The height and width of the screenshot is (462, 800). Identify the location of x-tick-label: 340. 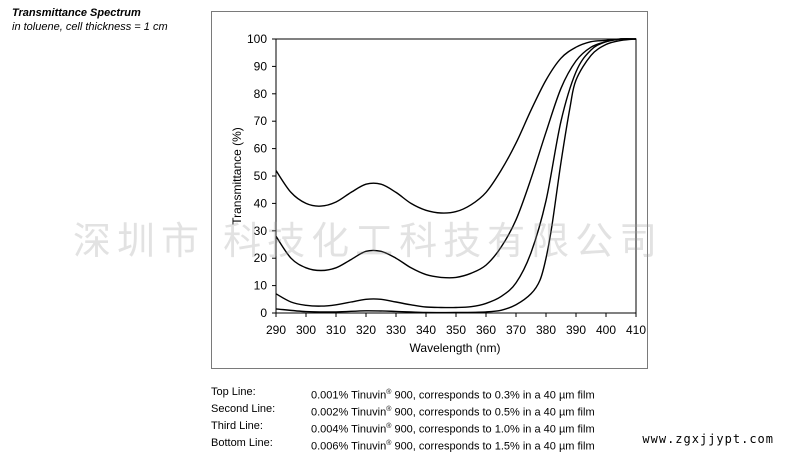
(426, 330).